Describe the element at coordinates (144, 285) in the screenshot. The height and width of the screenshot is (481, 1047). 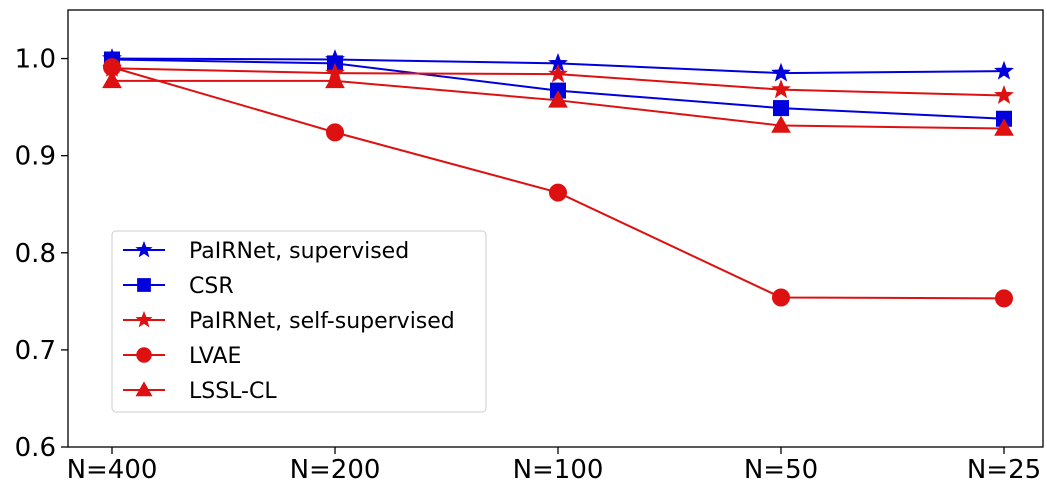
I see `legend-marker-square` at that location.